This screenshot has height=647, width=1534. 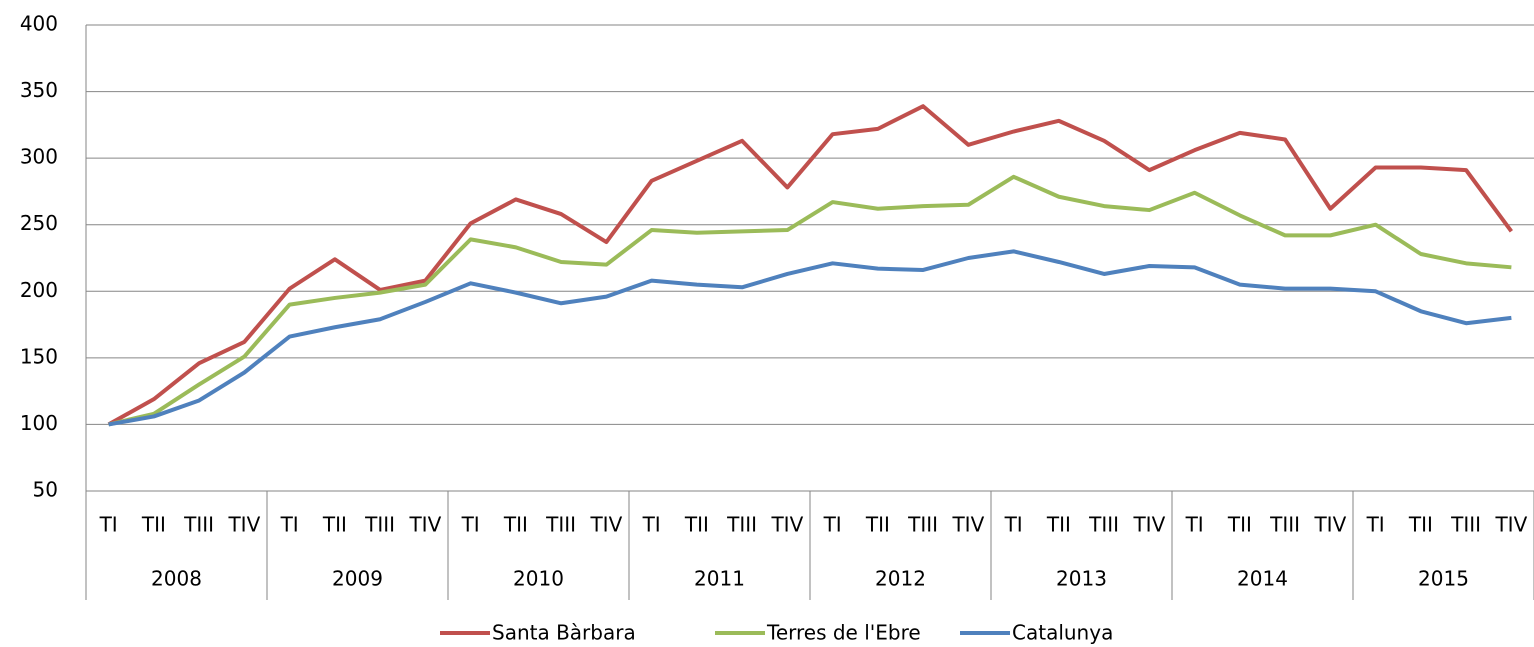 What do you see at coordinates (357, 579) in the screenshot?
I see `x-group-label: 2009` at bounding box center [357, 579].